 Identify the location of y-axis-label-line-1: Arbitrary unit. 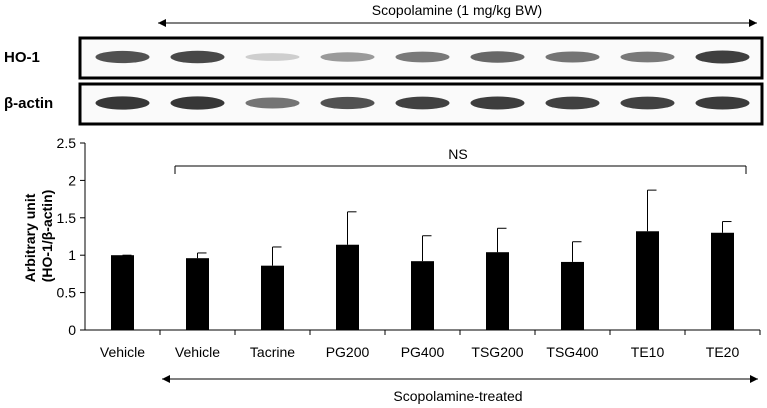
(30, 237).